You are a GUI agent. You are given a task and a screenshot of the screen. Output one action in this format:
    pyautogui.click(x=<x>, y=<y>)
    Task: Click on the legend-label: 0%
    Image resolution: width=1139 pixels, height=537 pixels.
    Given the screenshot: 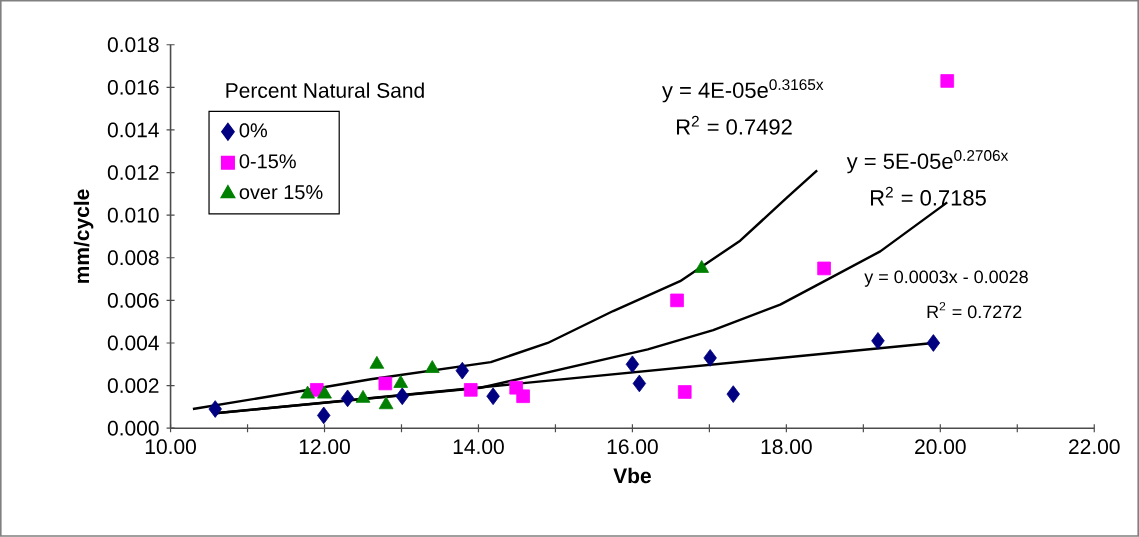 What is the action you would take?
    pyautogui.click(x=253, y=130)
    